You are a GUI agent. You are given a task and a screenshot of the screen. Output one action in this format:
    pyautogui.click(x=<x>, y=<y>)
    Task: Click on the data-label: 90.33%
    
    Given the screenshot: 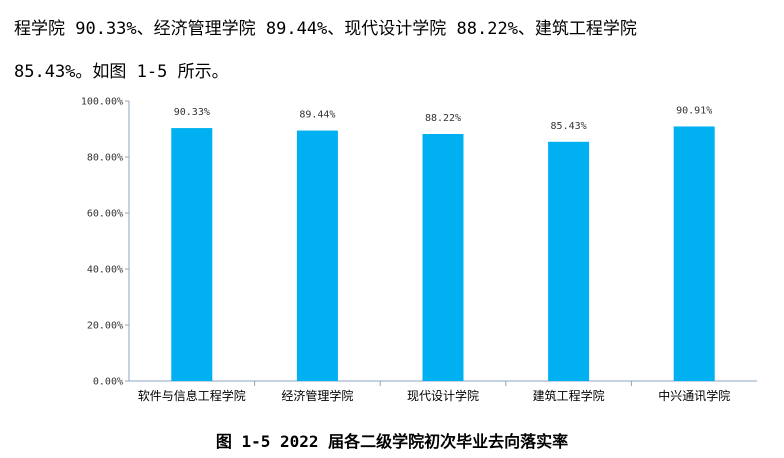 What is the action you would take?
    pyautogui.click(x=192, y=112)
    